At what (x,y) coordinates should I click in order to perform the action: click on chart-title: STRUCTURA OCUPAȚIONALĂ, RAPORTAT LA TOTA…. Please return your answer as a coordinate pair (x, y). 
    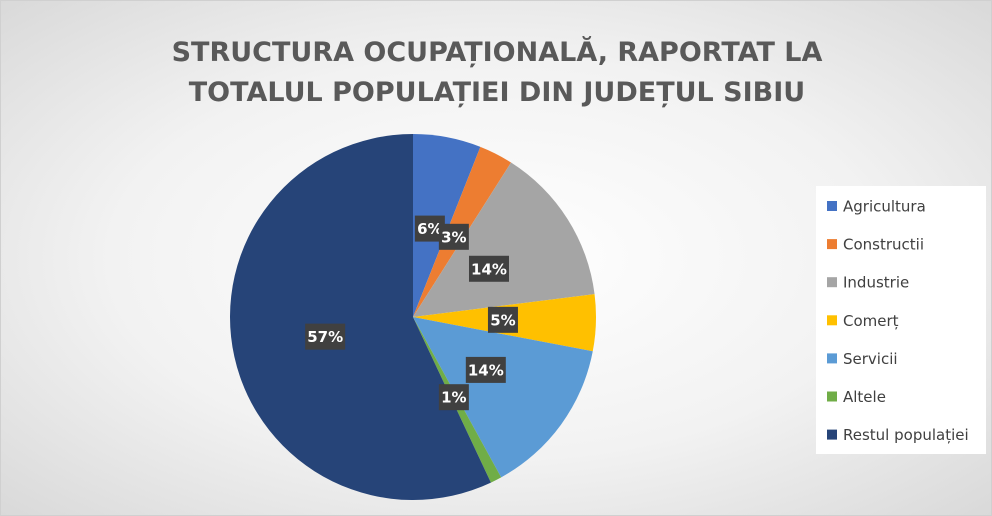
    Looking at the image, I should click on (497, 72).